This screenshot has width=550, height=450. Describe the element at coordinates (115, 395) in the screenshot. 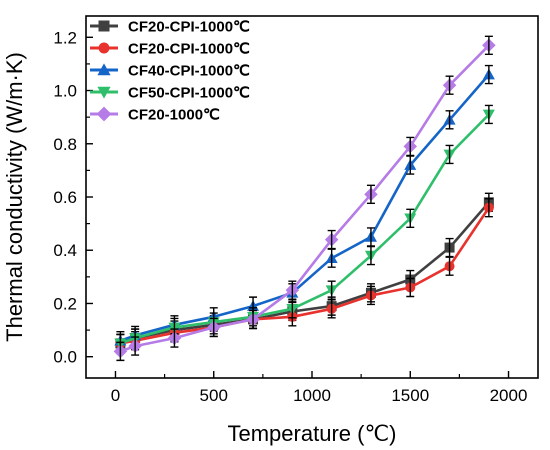

I see `x-tick-label: 0` at that location.